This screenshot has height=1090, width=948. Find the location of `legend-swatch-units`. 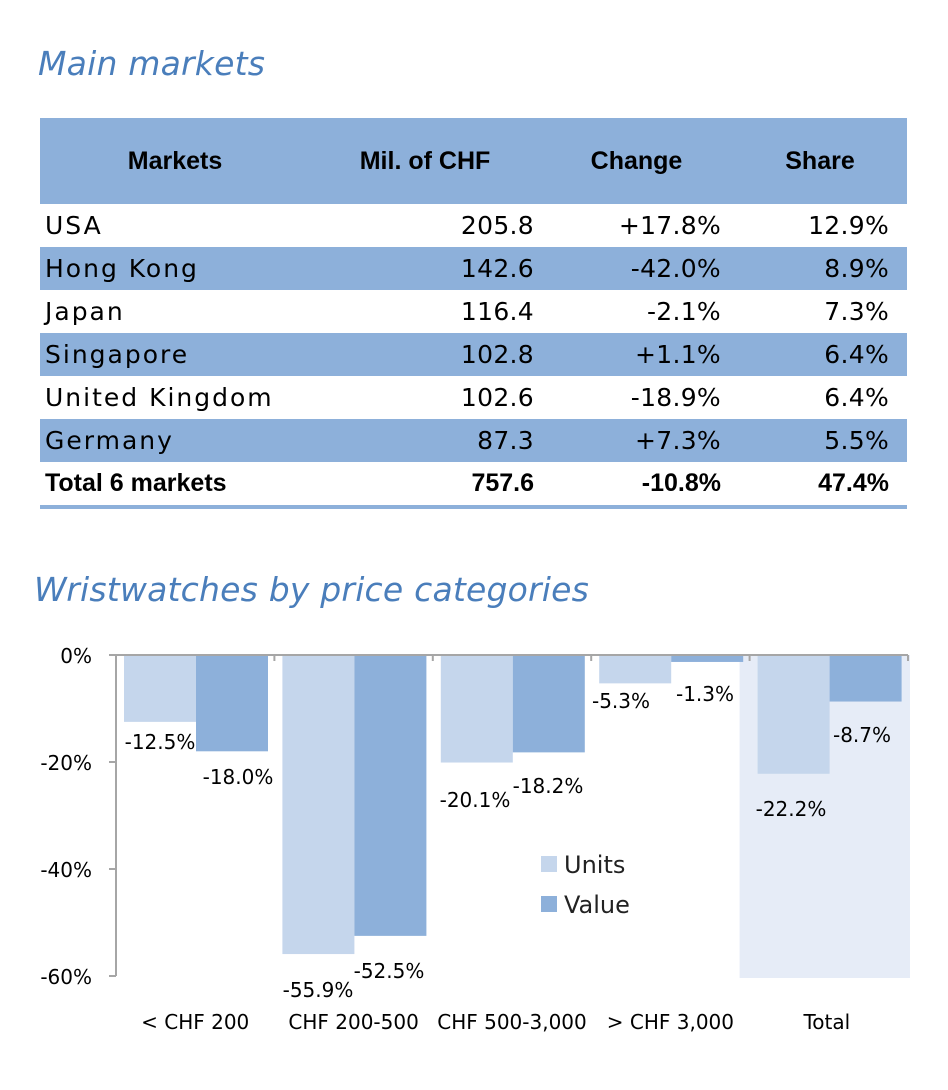

legend-swatch-units is located at coordinates (549, 864).